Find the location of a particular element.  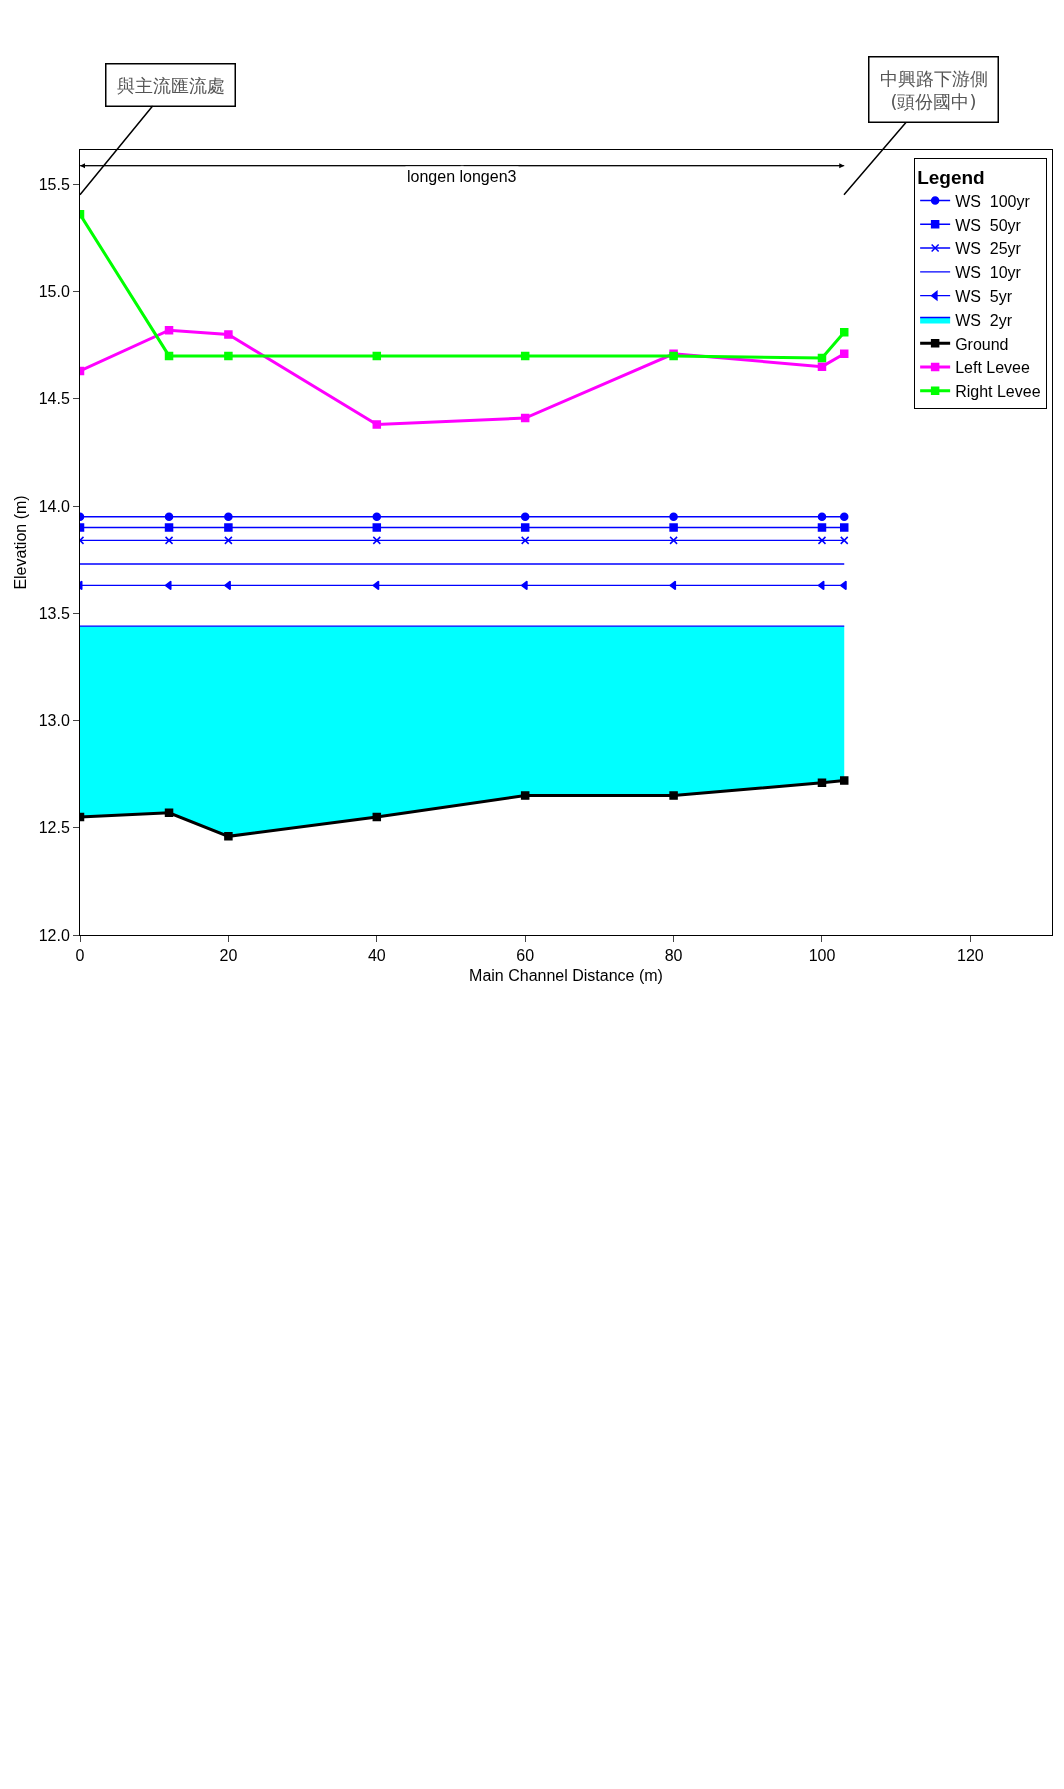

legend-label: WS 50yr is located at coordinates (988, 225).